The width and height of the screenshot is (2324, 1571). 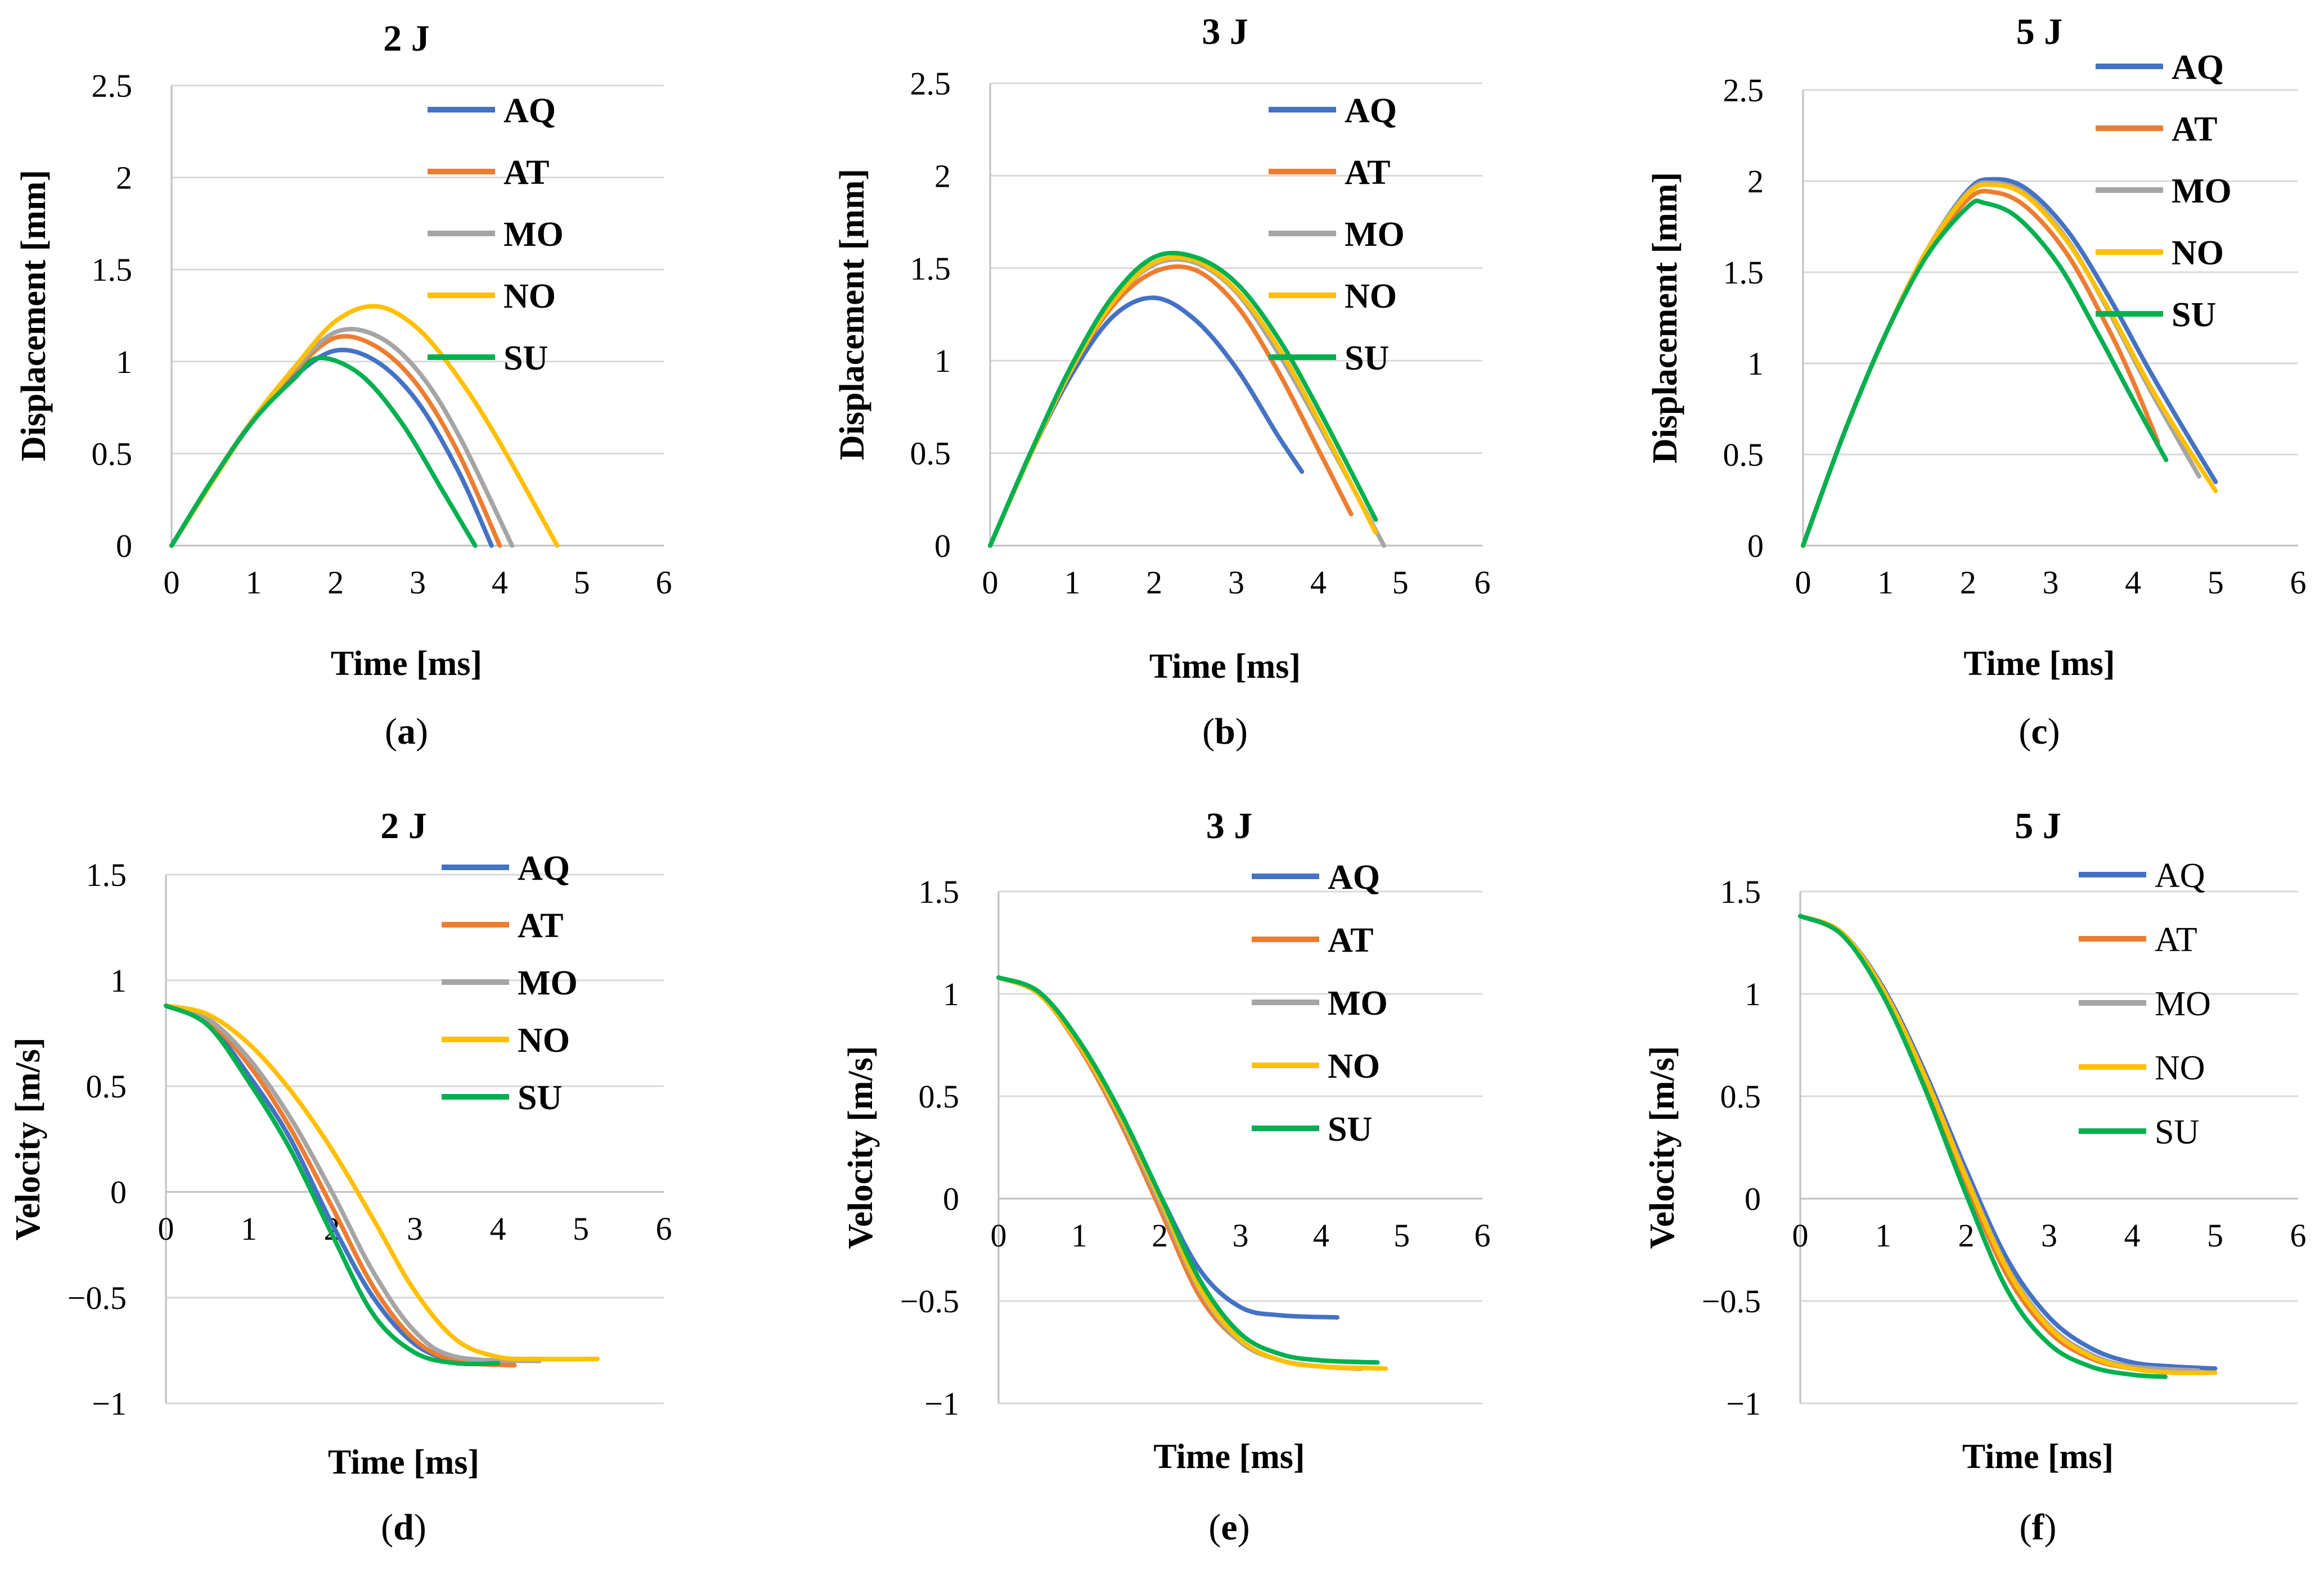 I want to click on chart-title: 3 J, so click(x=1225, y=32).